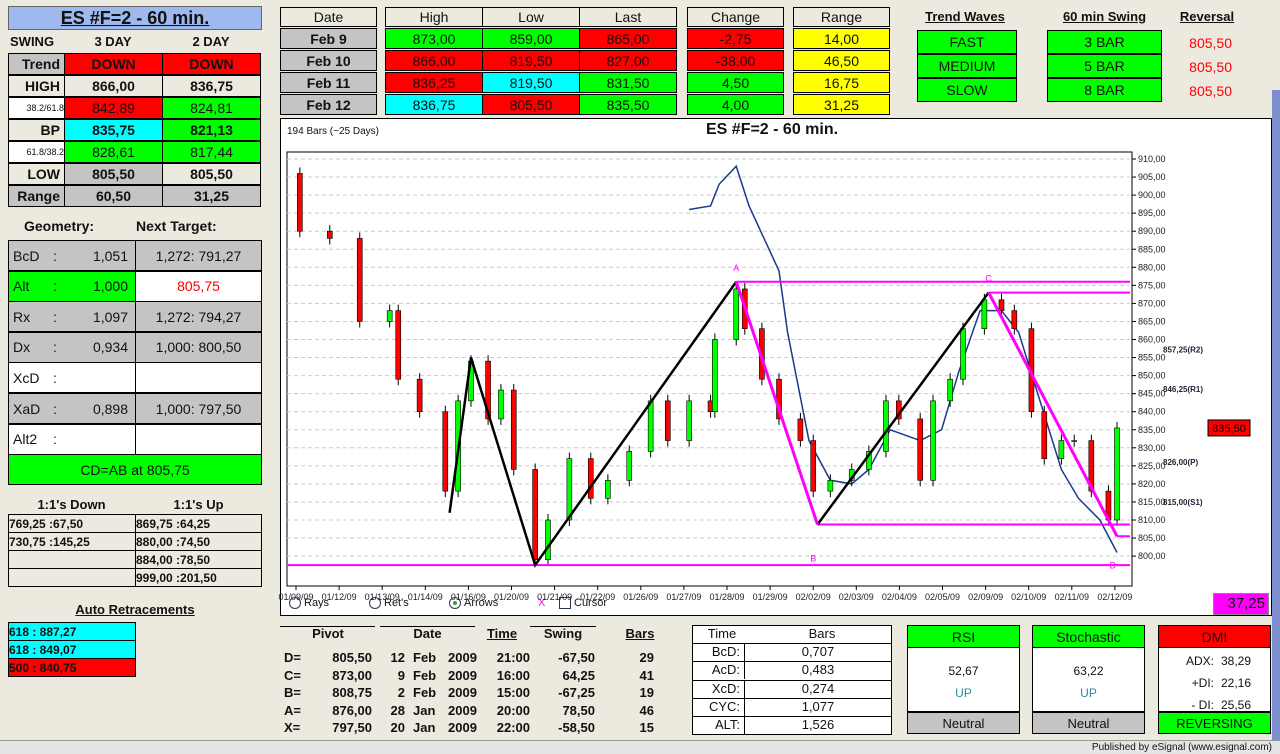  I want to click on bars-header: Bars, so click(822, 633).